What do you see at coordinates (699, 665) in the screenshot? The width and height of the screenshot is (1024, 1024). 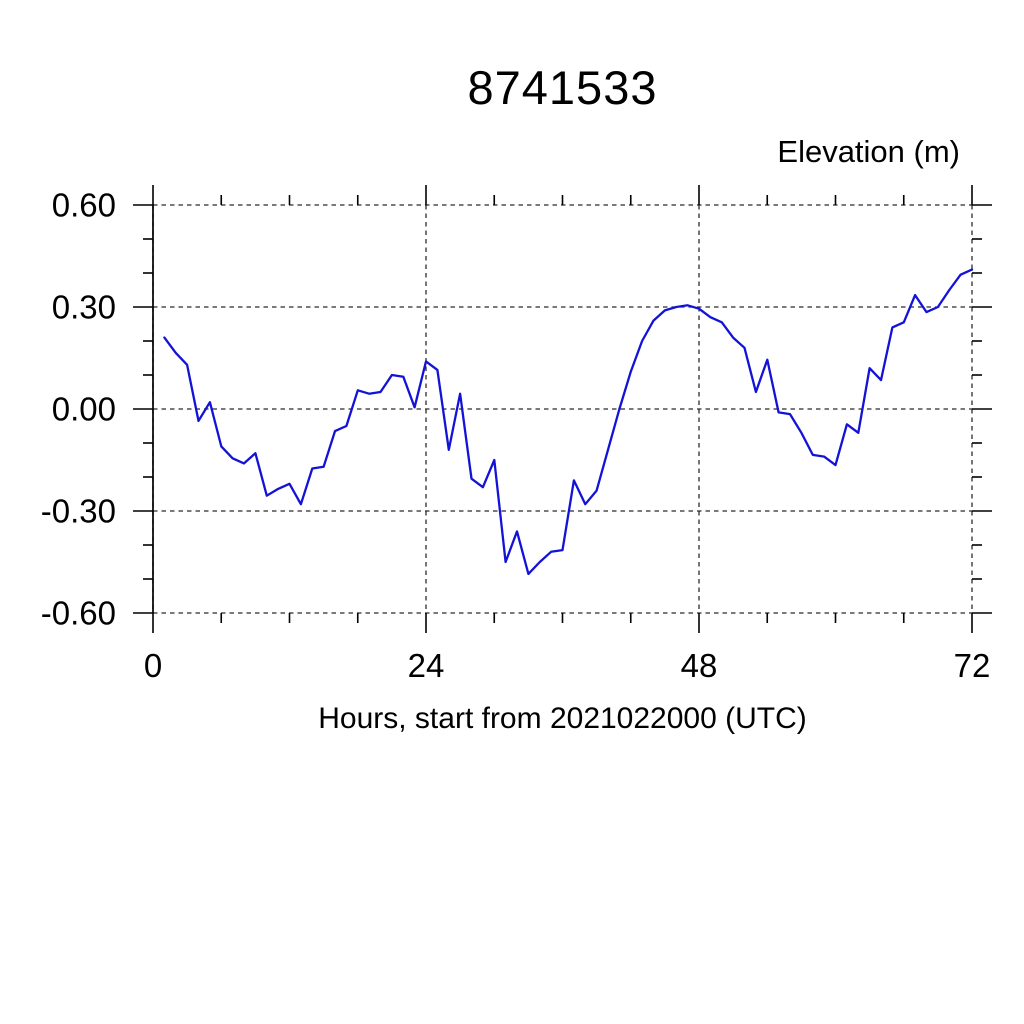 I see `x-tick-label: 48` at bounding box center [699, 665].